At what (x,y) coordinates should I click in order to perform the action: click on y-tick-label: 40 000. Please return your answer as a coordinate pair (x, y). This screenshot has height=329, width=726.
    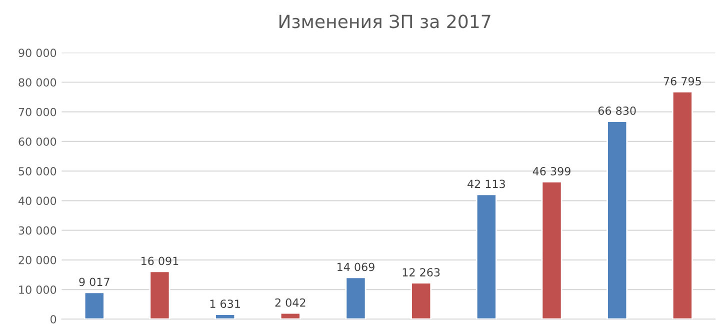
    Looking at the image, I should click on (37, 201).